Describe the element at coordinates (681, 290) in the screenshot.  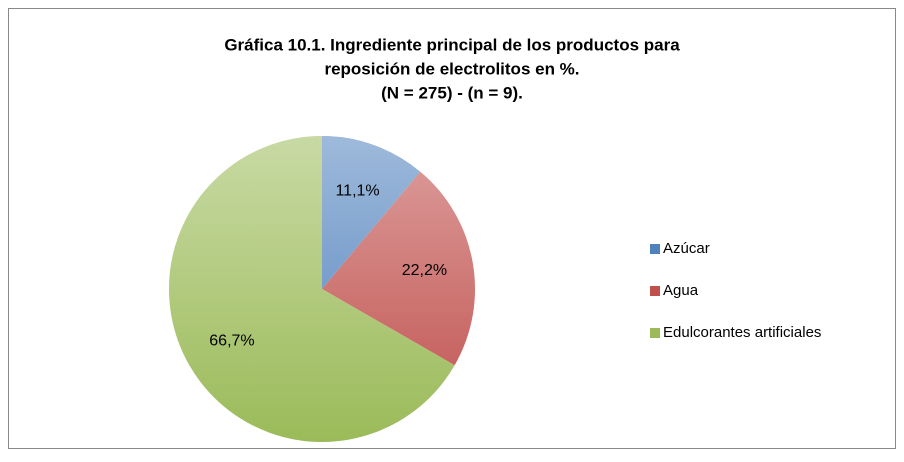
I see `legend-label: Agua` at that location.